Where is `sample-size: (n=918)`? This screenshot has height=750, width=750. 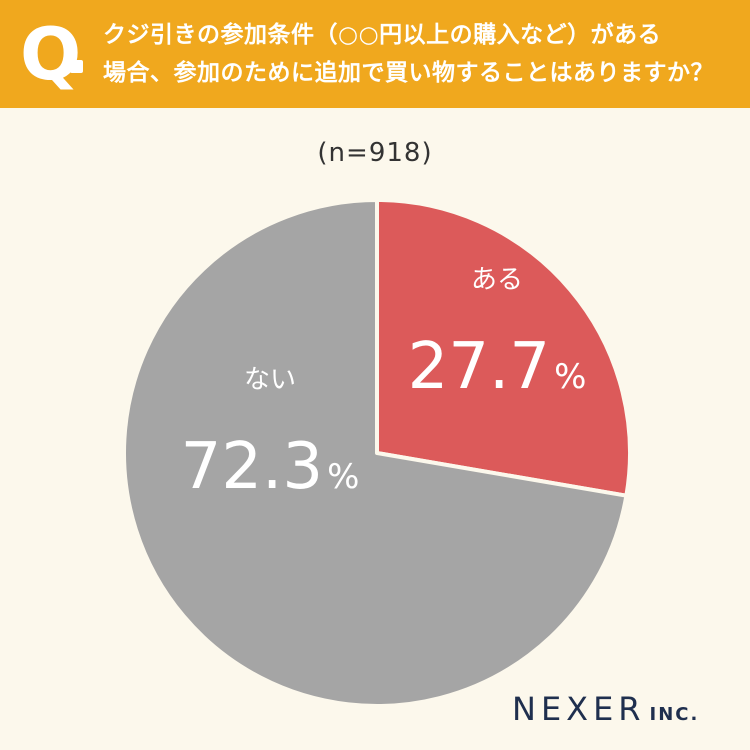
sample-size: (n=918) is located at coordinates (375, 153).